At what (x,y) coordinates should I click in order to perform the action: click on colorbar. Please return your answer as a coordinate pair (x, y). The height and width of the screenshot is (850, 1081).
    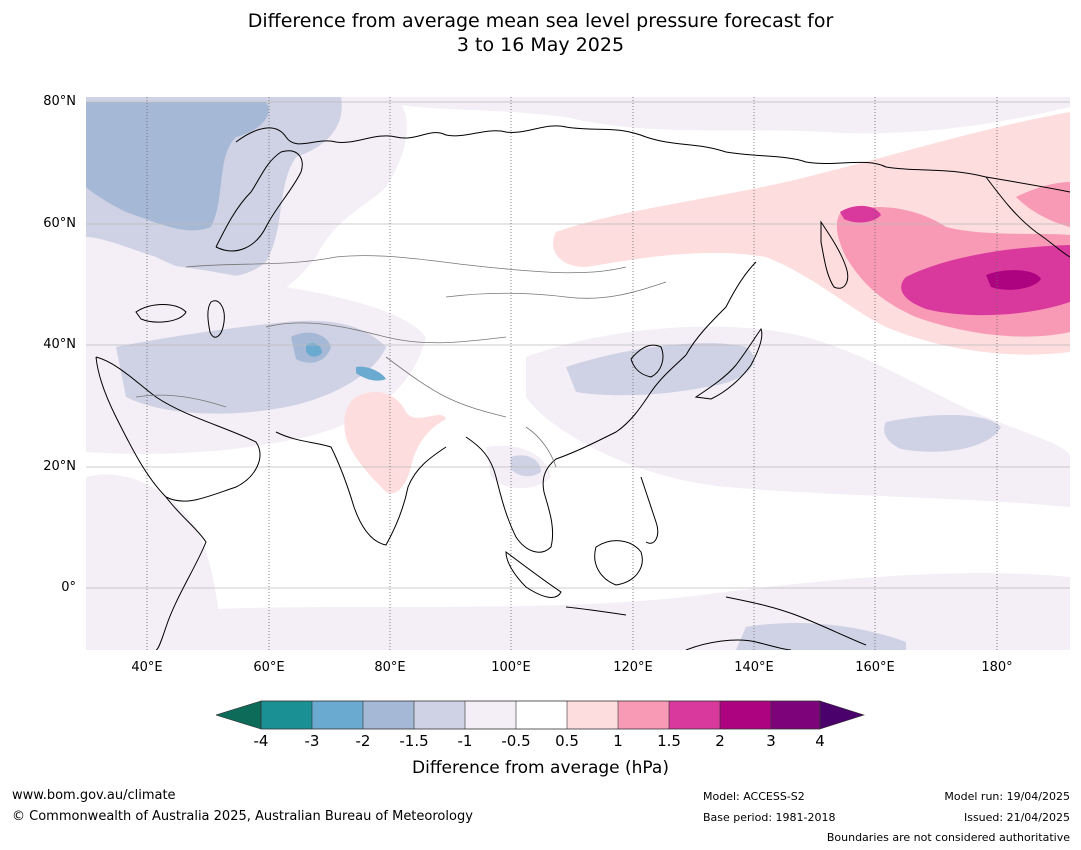
    Looking at the image, I should click on (540, 715).